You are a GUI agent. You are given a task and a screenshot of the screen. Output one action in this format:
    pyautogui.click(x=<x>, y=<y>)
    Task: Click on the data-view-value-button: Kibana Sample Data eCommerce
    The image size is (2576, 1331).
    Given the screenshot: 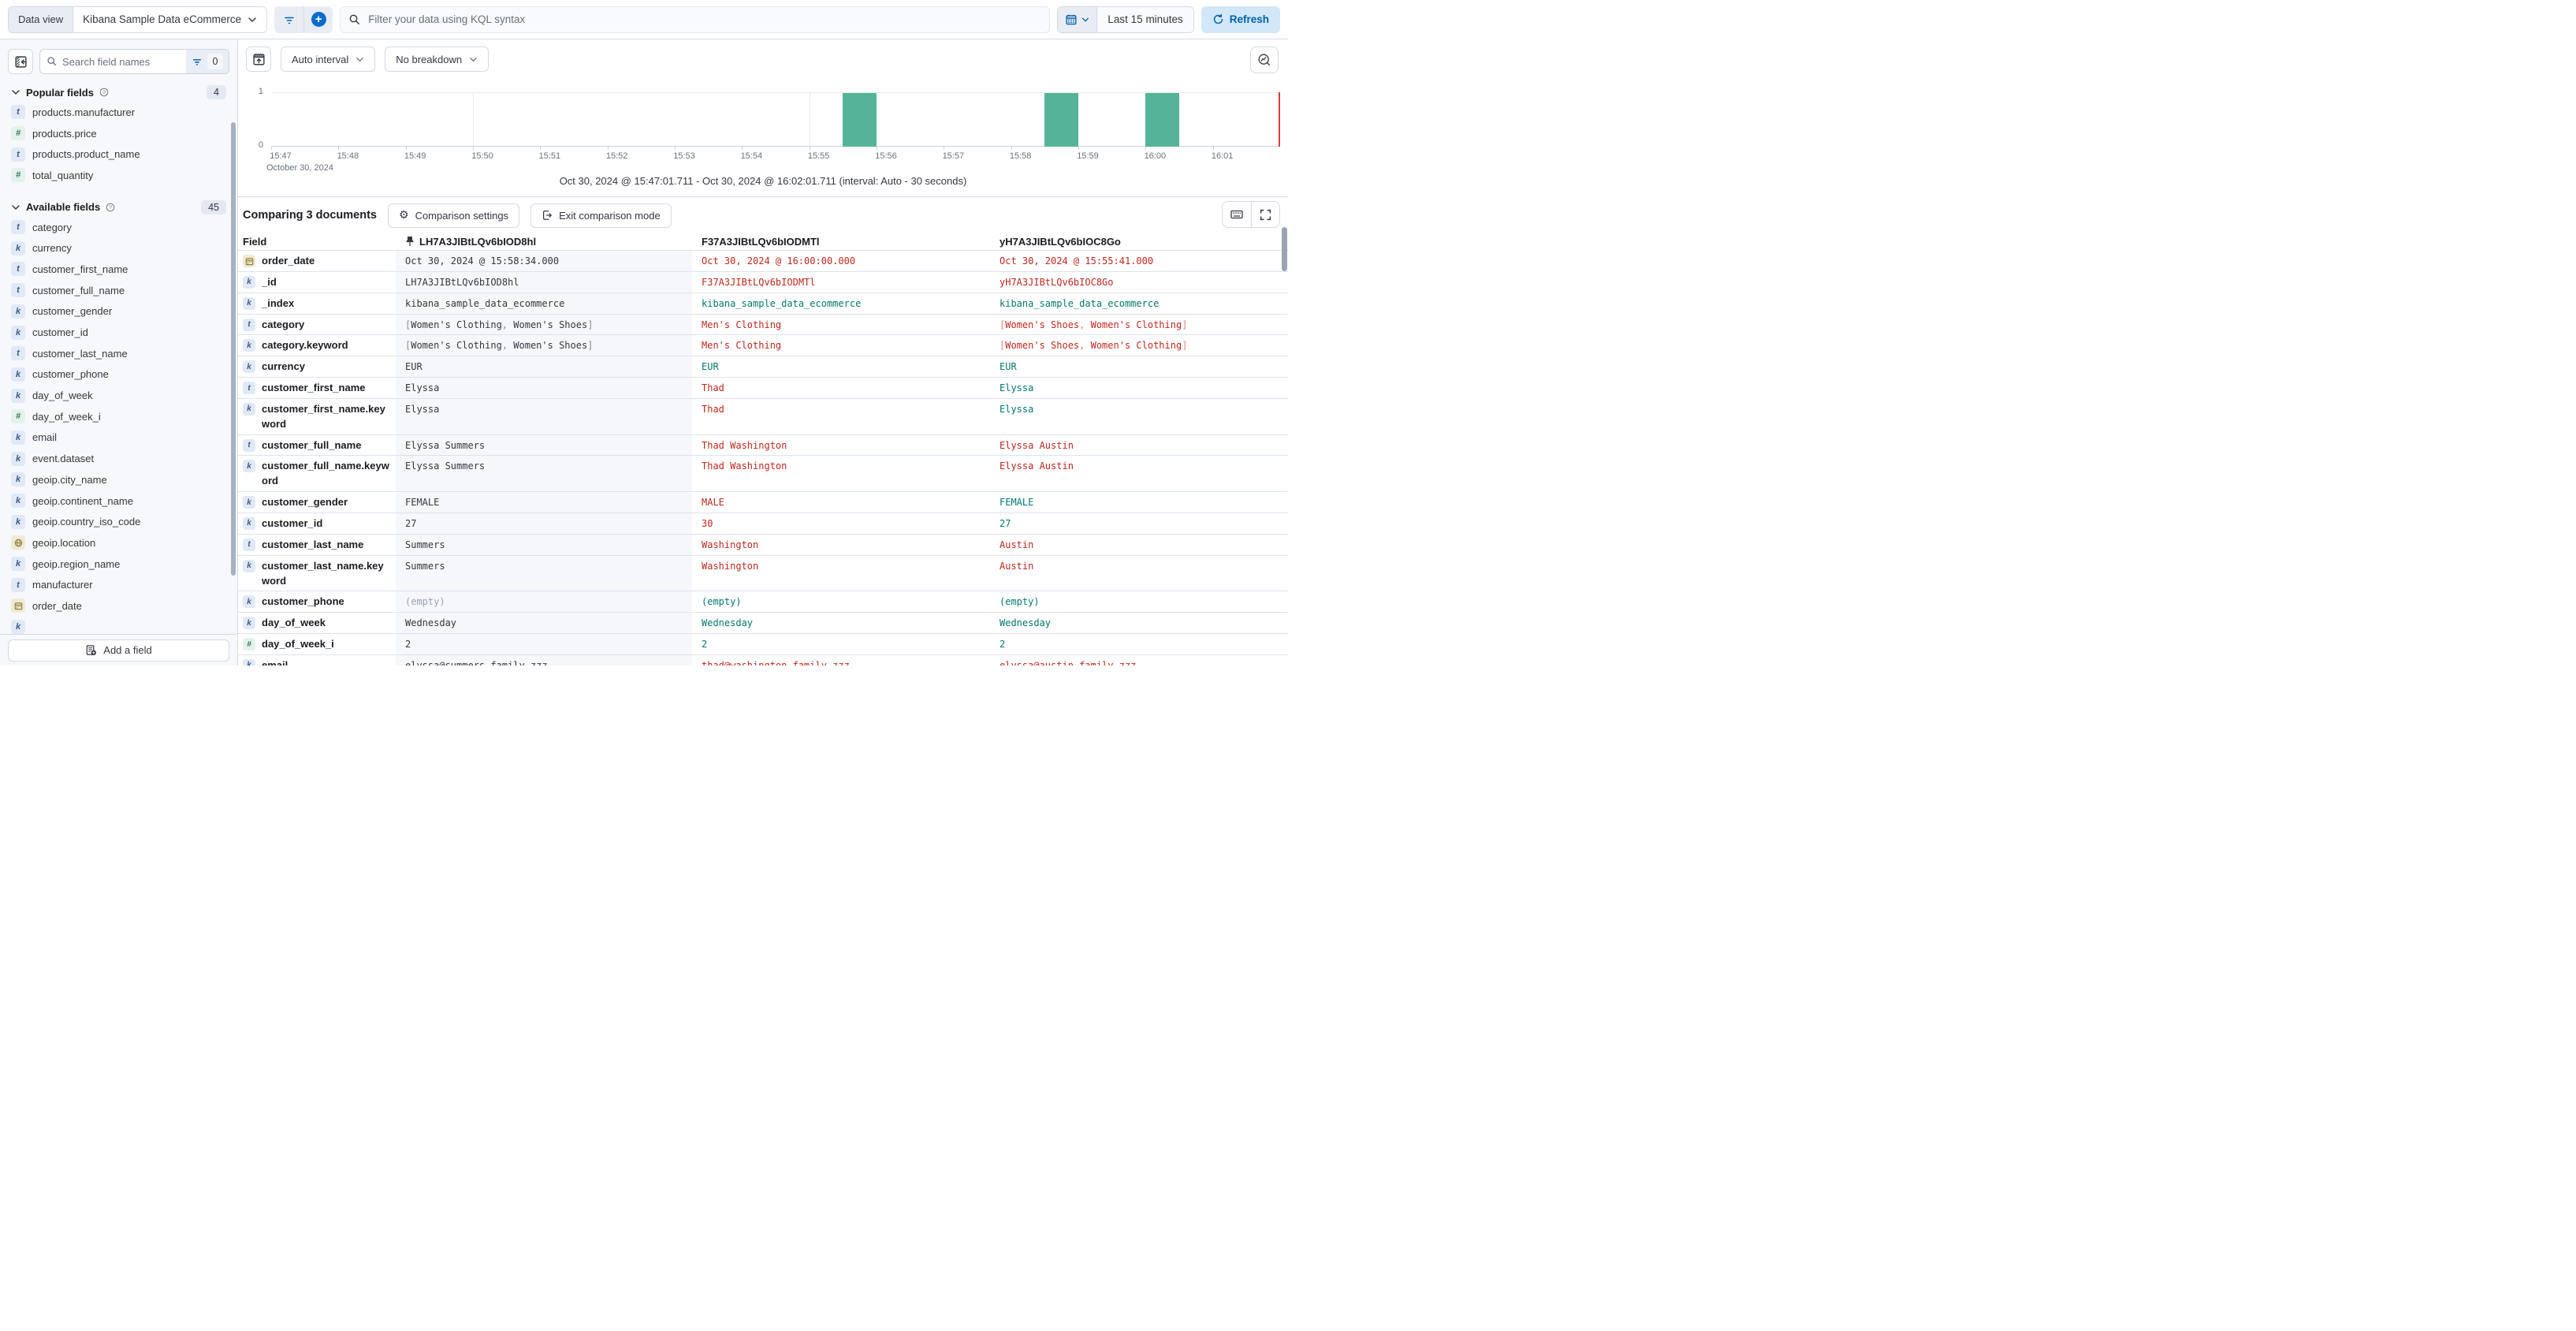 What is the action you would take?
    pyautogui.click(x=170, y=19)
    